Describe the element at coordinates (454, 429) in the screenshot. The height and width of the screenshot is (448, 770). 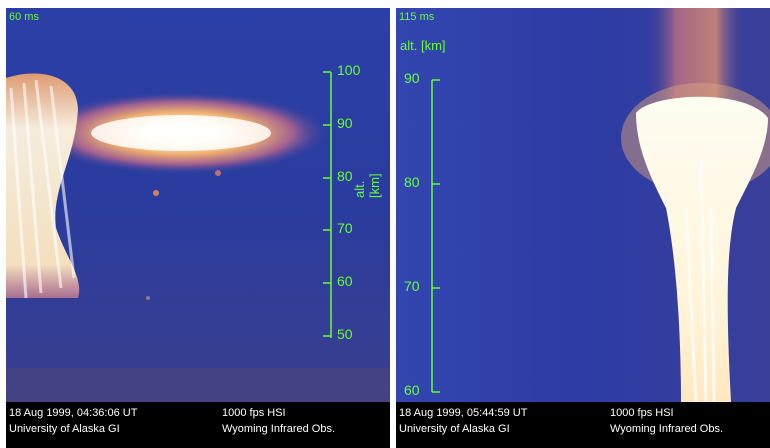
I see `right-caption-org: University of Alaska GI` at that location.